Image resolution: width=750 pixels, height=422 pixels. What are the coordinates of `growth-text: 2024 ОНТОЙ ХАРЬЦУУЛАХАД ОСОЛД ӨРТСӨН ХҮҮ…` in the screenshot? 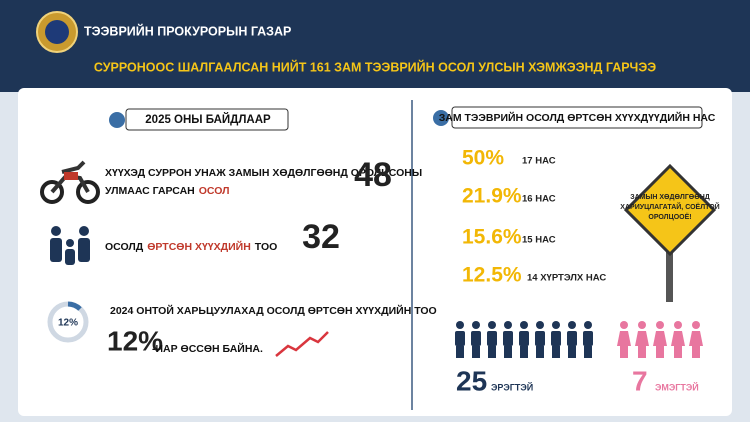 It's located at (273, 310).